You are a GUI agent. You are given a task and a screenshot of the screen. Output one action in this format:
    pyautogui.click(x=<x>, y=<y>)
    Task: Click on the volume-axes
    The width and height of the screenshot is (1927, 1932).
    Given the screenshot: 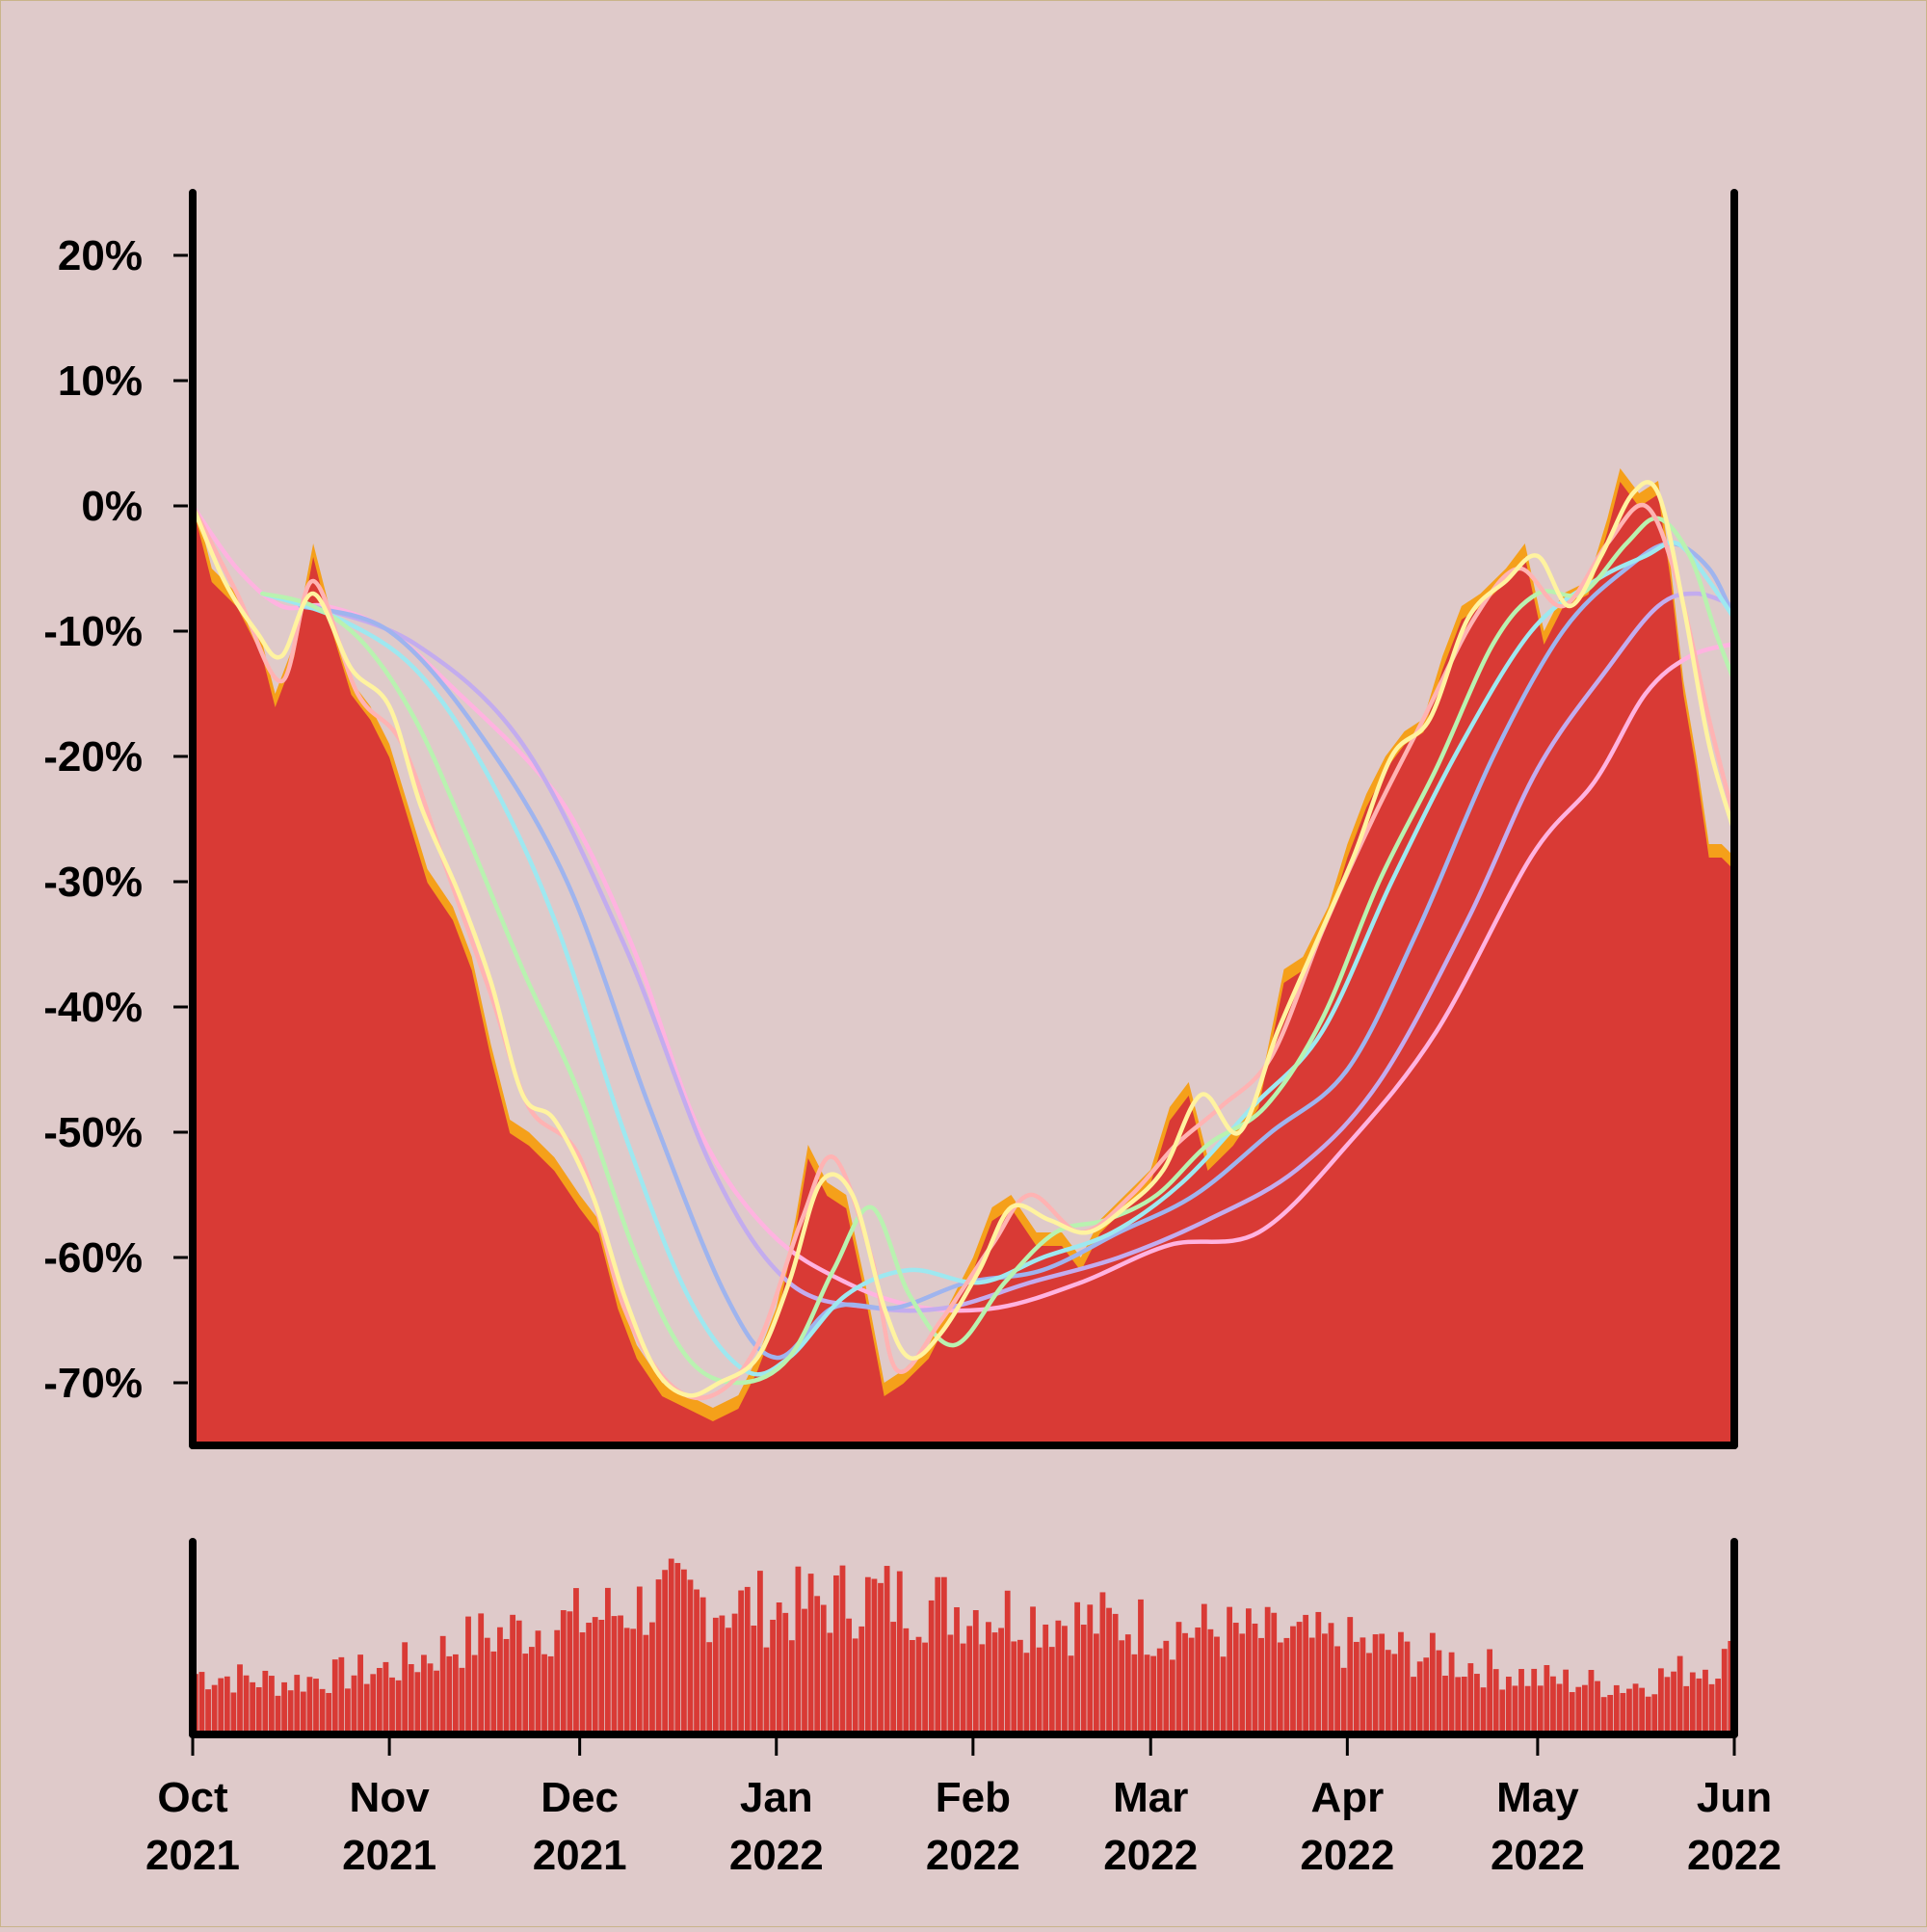 What is the action you would take?
    pyautogui.click(x=963, y=1638)
    